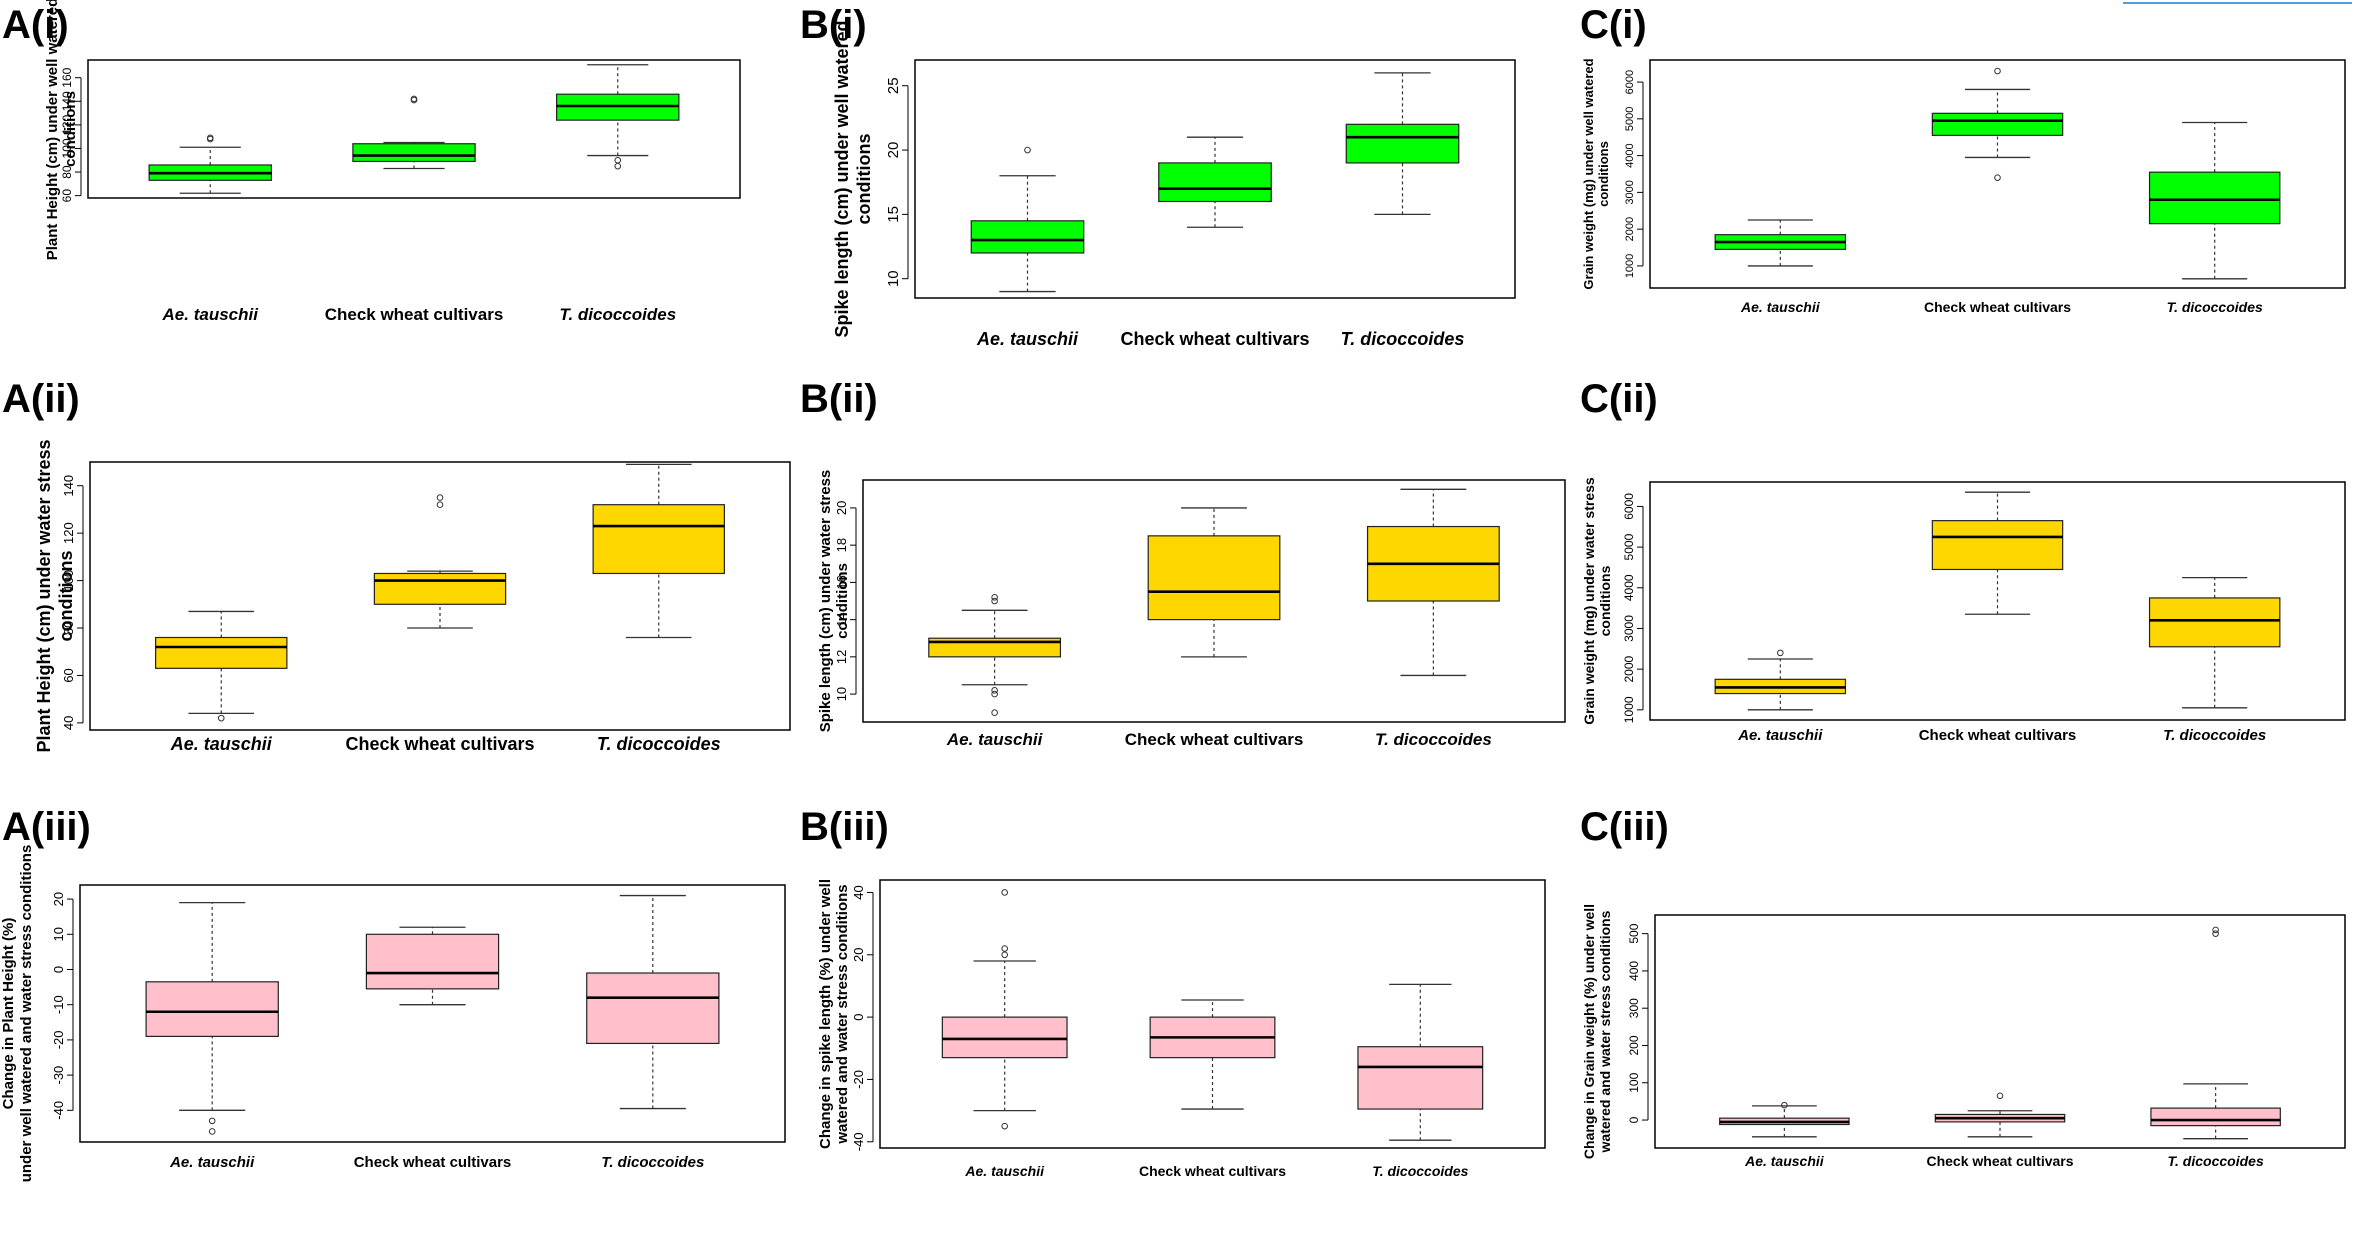  Describe the element at coordinates (68, 486) in the screenshot. I see `y-tick-label: 140` at that location.